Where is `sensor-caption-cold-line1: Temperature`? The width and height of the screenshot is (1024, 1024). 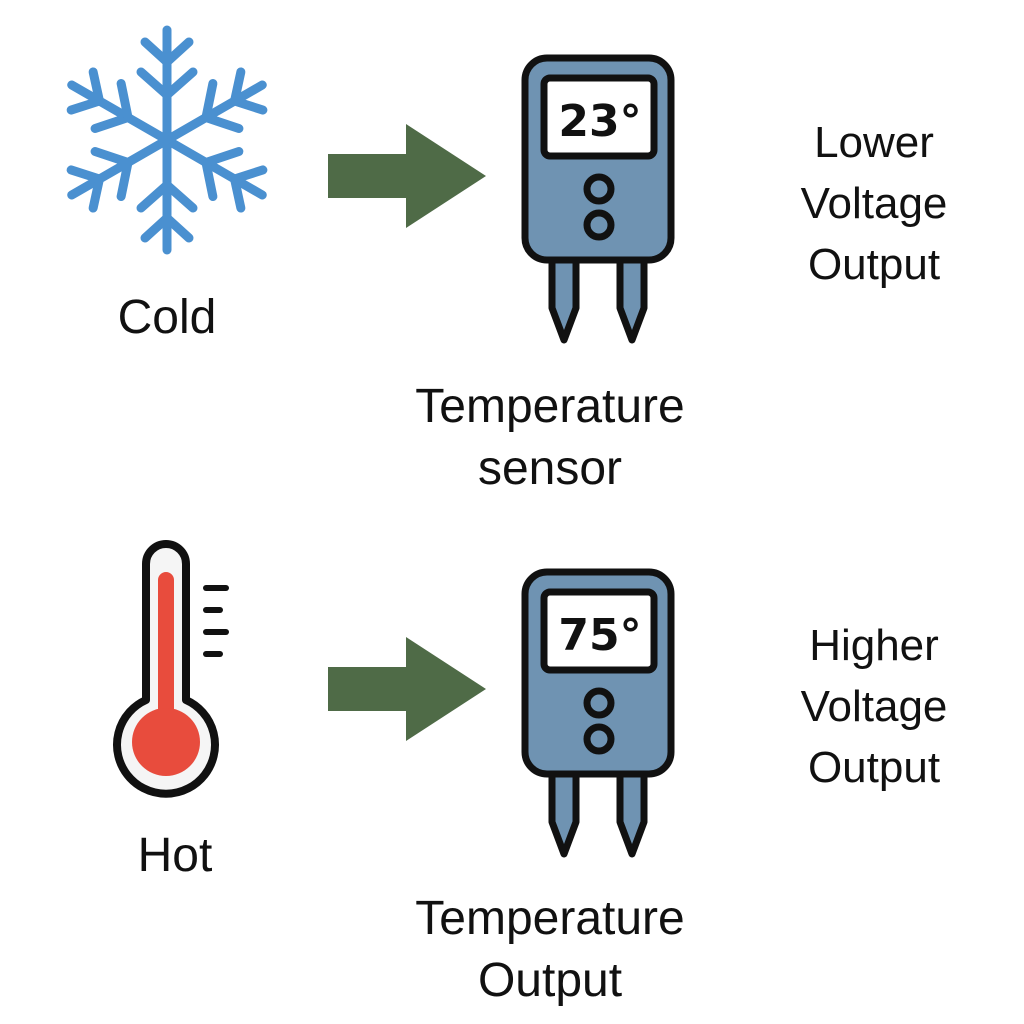 sensor-caption-cold-line1: Temperature is located at coordinates (550, 406).